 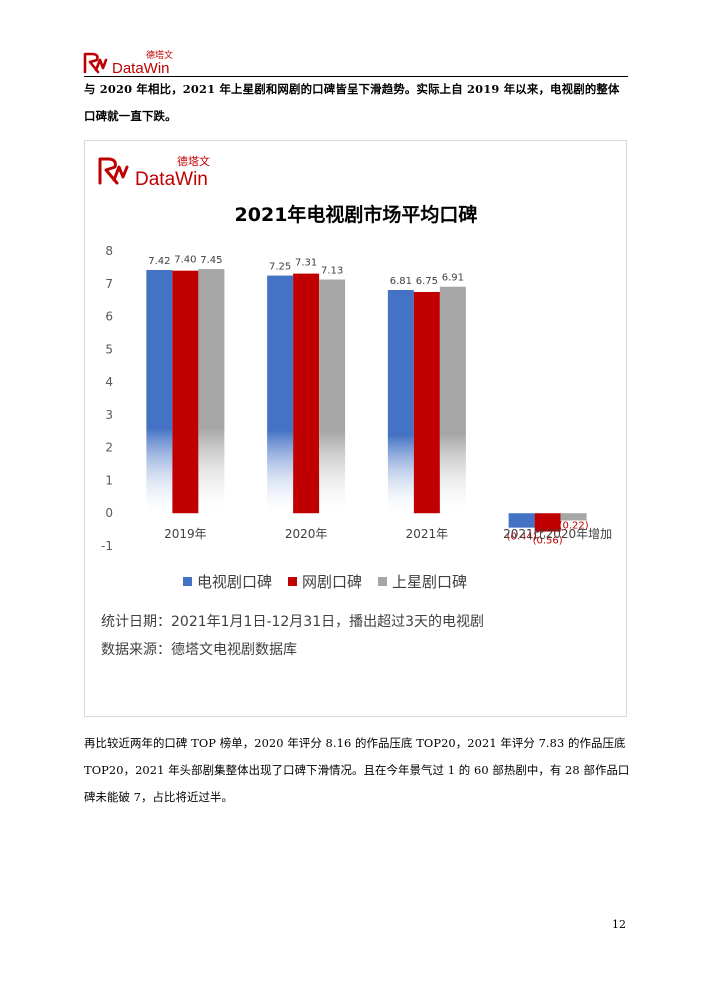 I want to click on header-rule, so click(x=356, y=76).